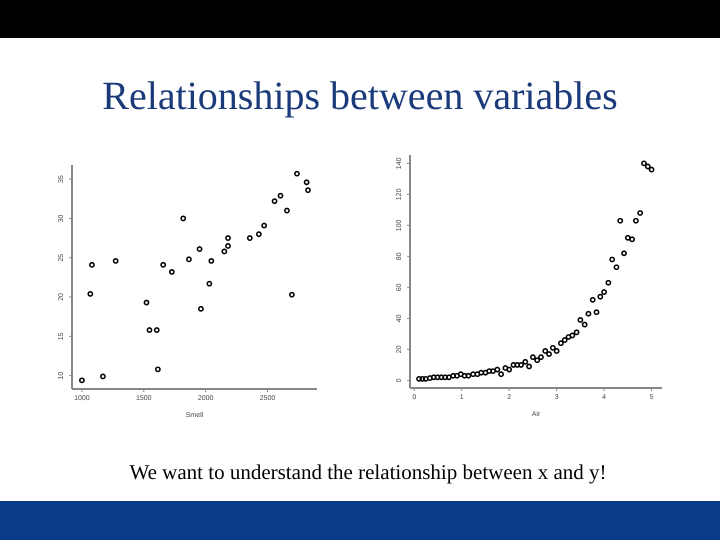  I want to click on chart-title: Relationships between variables, so click(360, 95).